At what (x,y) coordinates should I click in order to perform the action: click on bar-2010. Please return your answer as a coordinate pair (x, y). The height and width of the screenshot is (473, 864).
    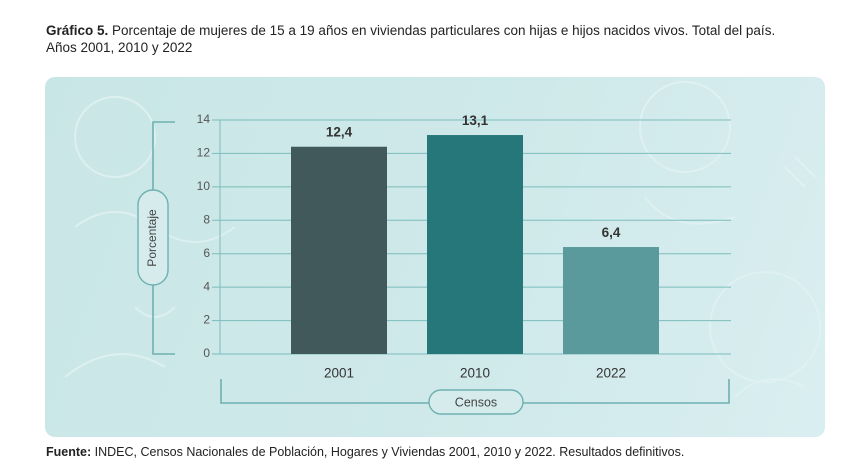
    Looking at the image, I should click on (475, 244).